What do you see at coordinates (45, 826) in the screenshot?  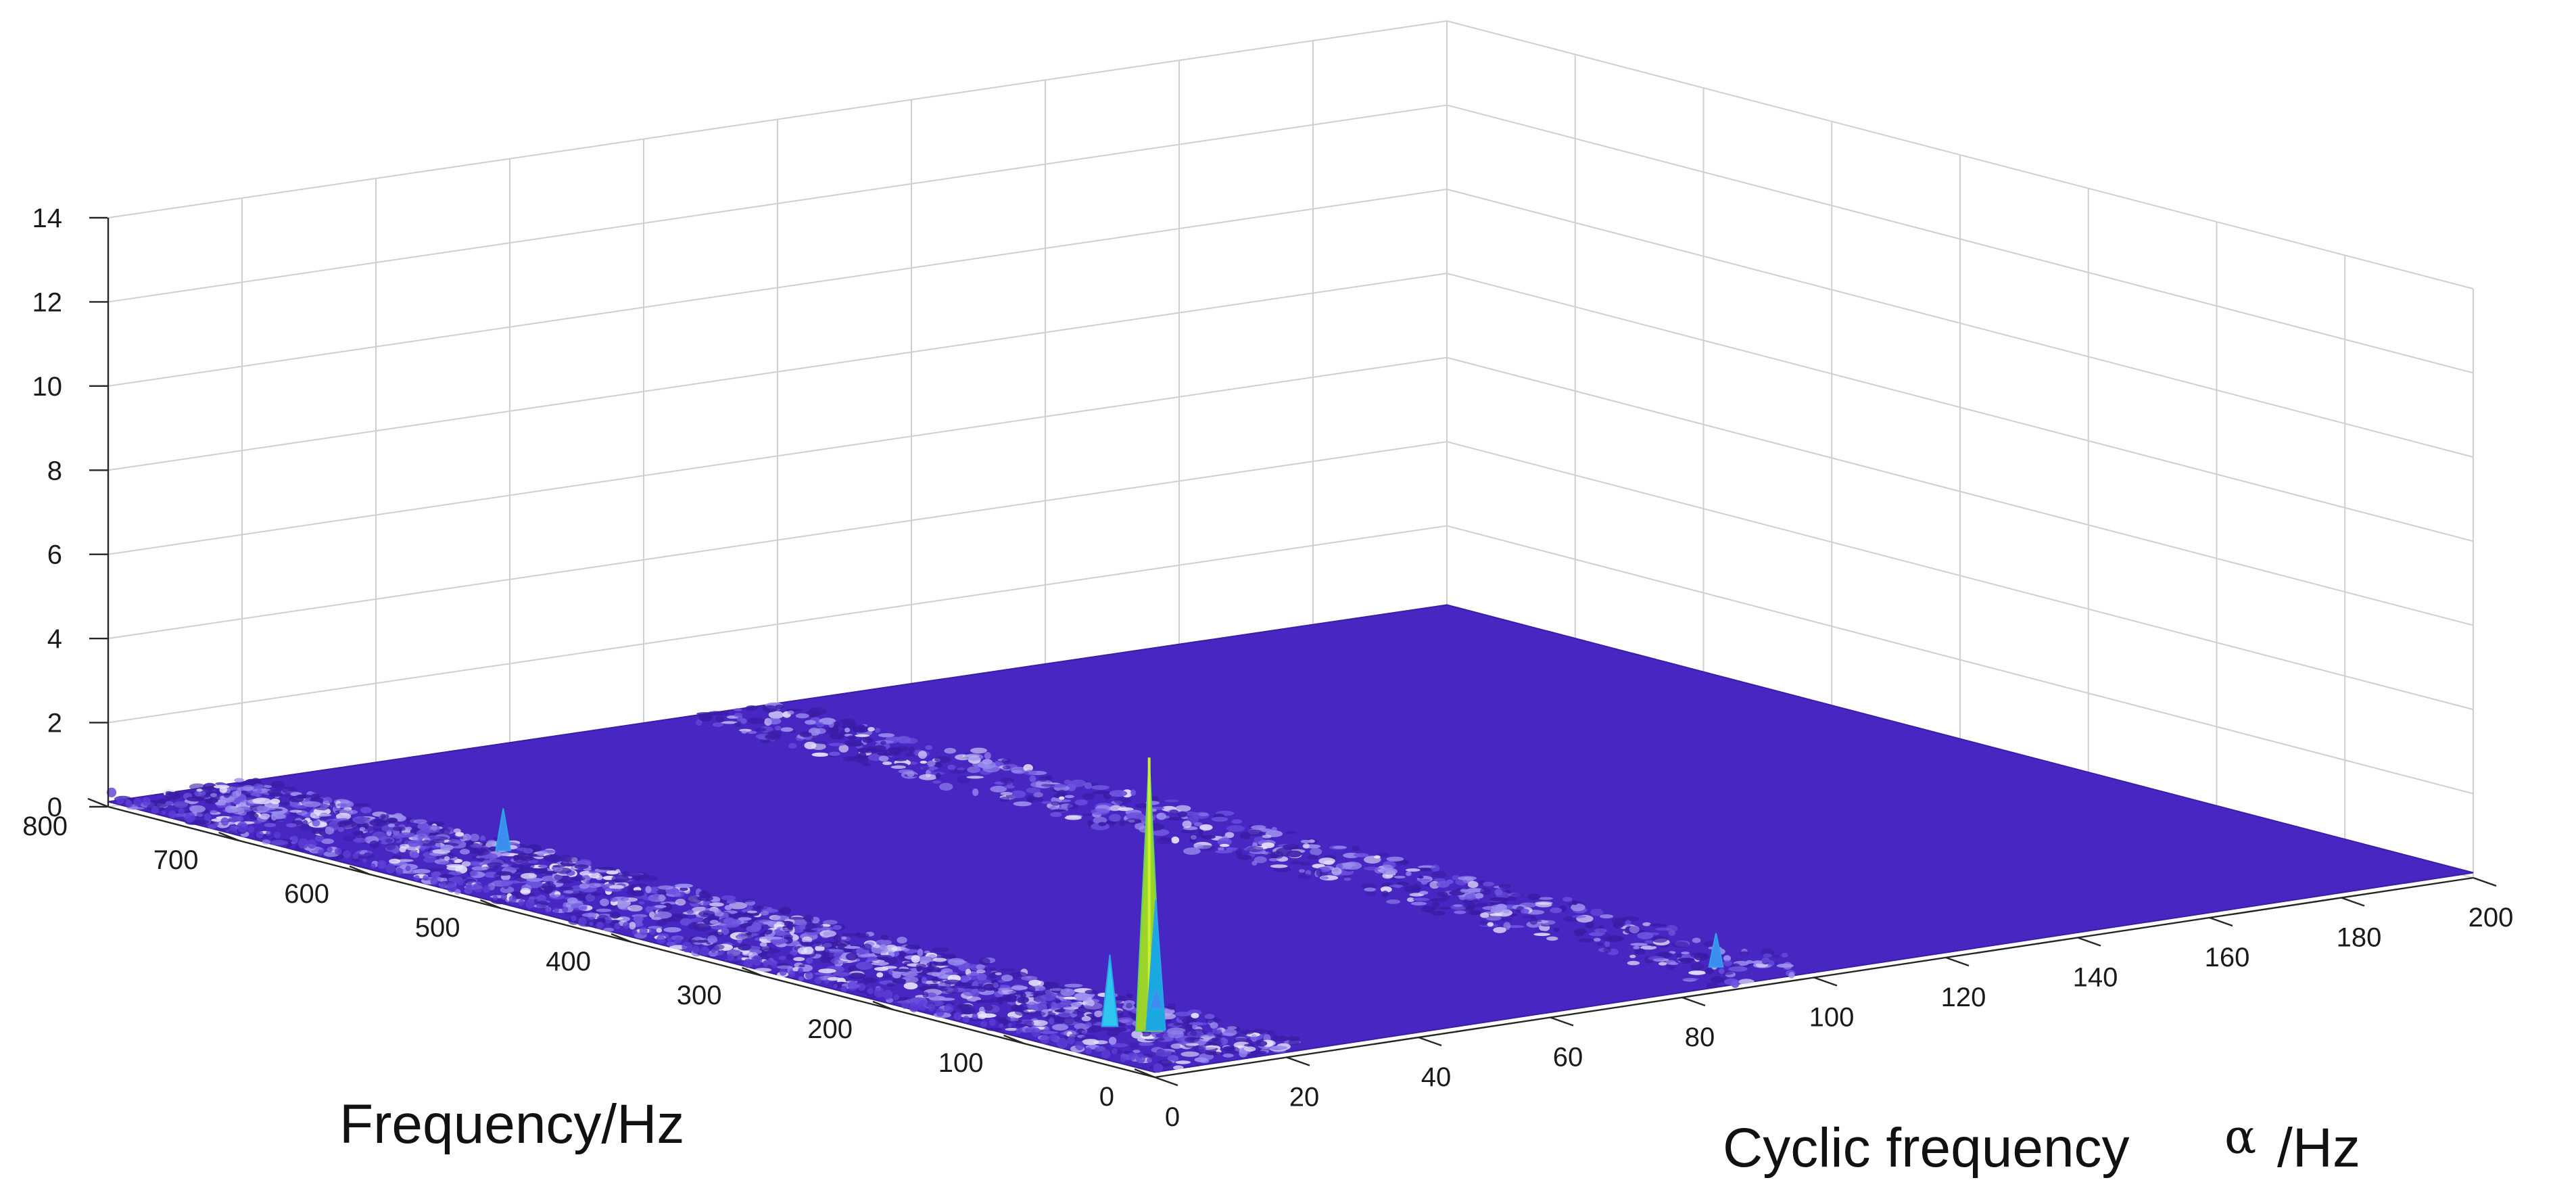 I see `x-tick-label: 800` at bounding box center [45, 826].